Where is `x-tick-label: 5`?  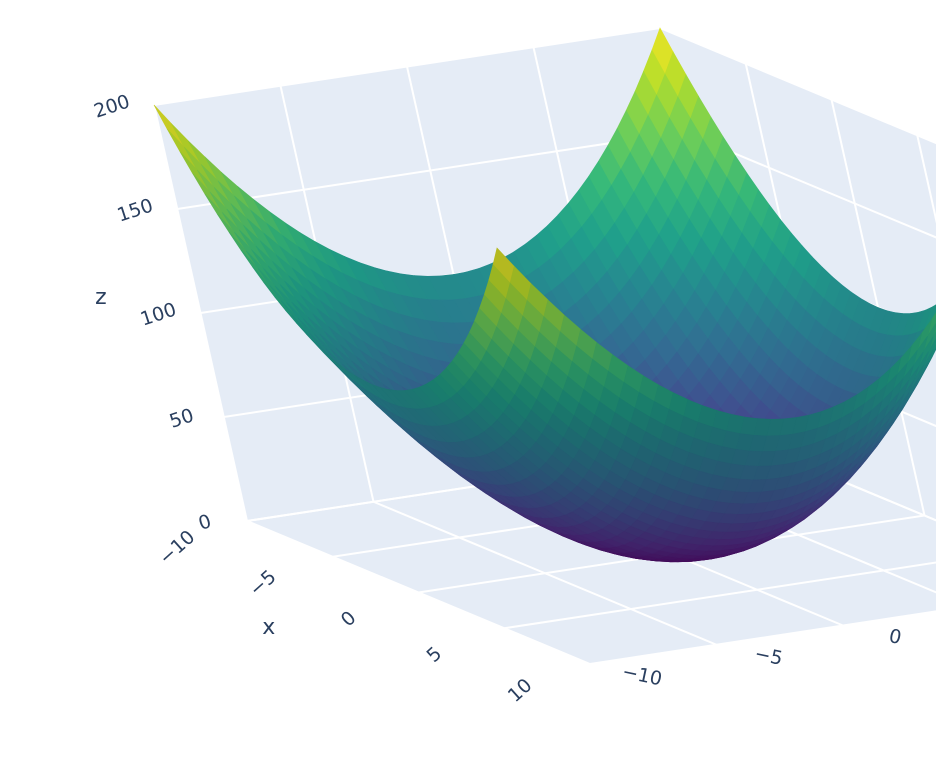
x-tick-label: 5 is located at coordinates (435, 655).